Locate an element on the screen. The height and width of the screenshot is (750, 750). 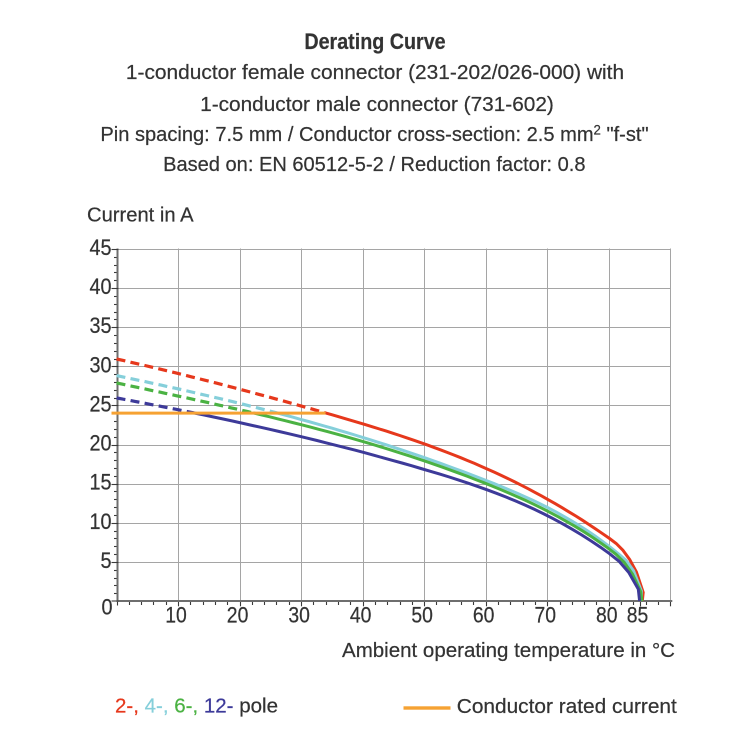
svg-text:1-conductor male connector (73: 1-conductor male connector (731-602) is located at coordinates (377, 104).